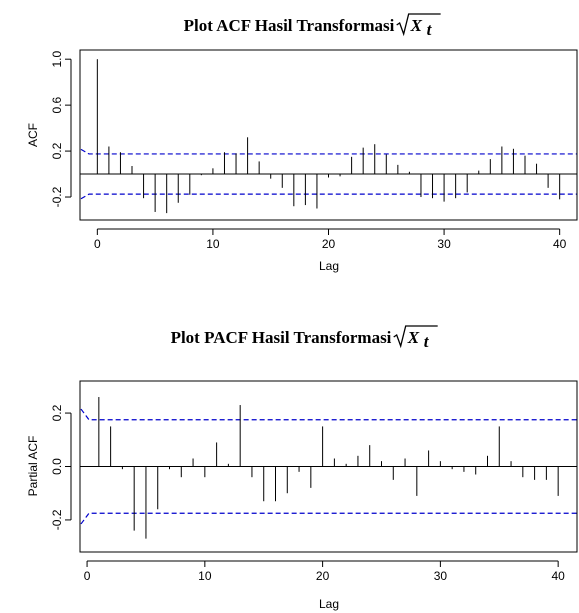 The width and height of the screenshot is (579, 613). I want to click on pacf-y-tick-label: -0.2, so click(57, 519).